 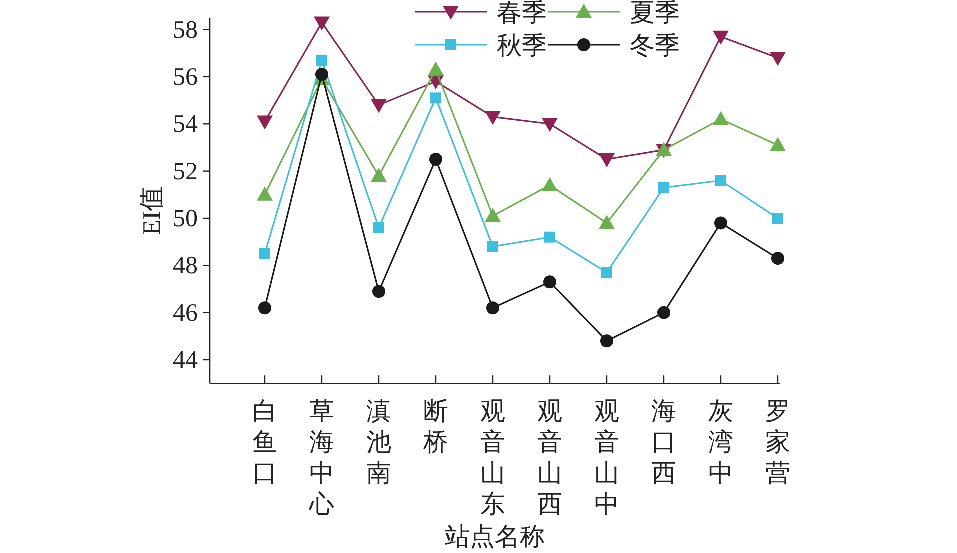 What do you see at coordinates (495, 537) in the screenshot?
I see `x-axis-title: 站点名称` at bounding box center [495, 537].